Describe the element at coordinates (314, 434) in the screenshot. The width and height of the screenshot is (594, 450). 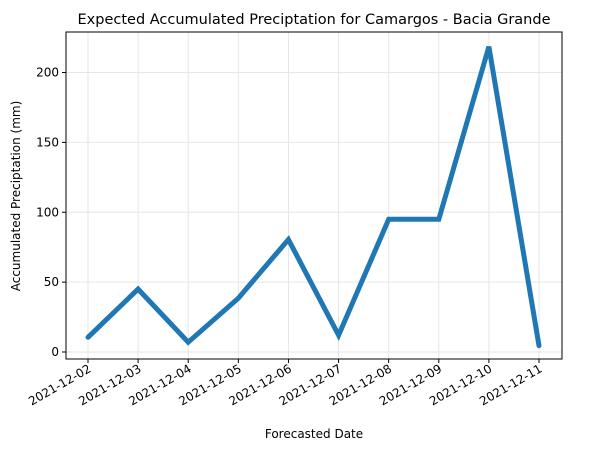
I see `x-axis-label: Forecasted Date` at that location.